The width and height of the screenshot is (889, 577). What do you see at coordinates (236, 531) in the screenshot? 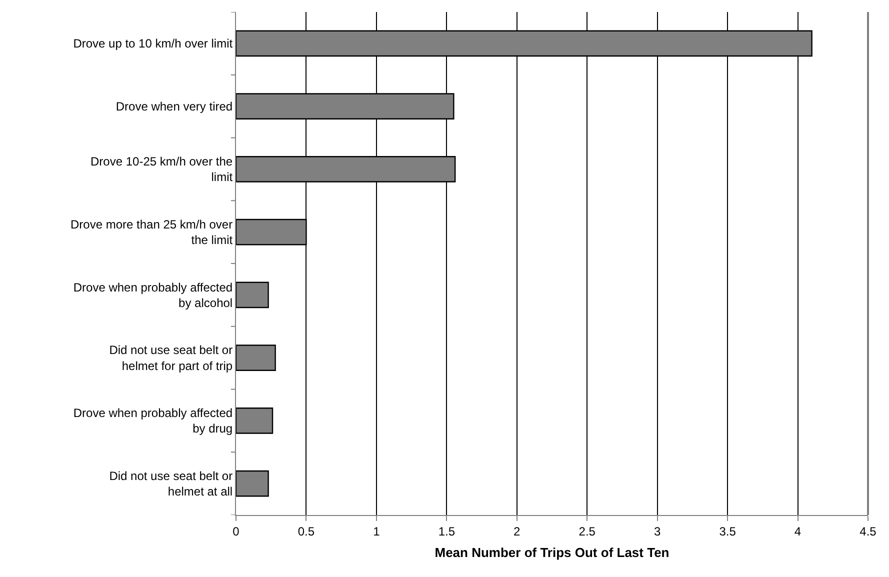
I see `x-tick-label: 0` at bounding box center [236, 531].